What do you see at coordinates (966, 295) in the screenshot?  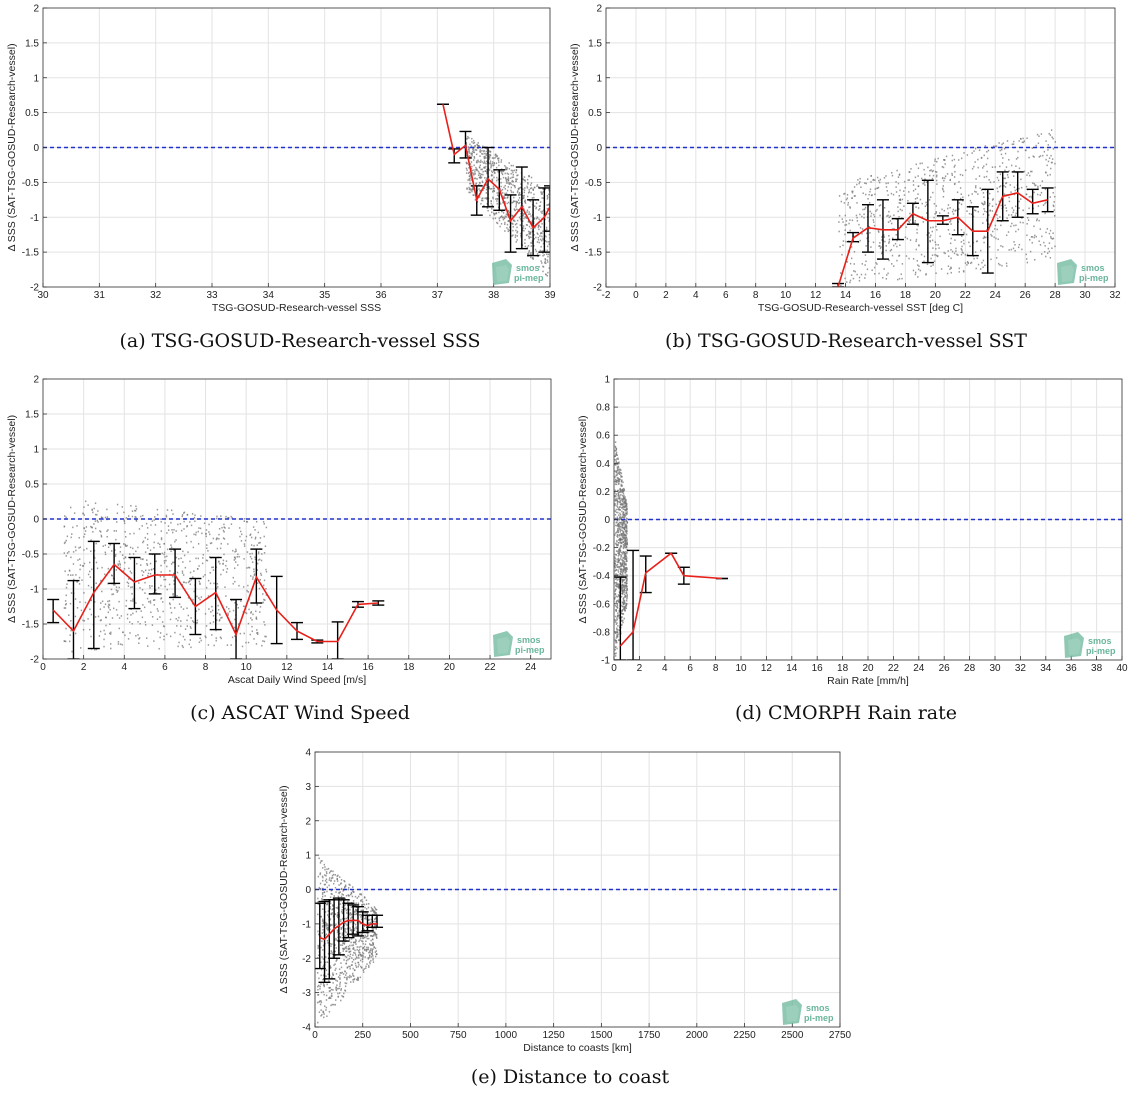 I see `x-tick-label: 22` at bounding box center [966, 295].